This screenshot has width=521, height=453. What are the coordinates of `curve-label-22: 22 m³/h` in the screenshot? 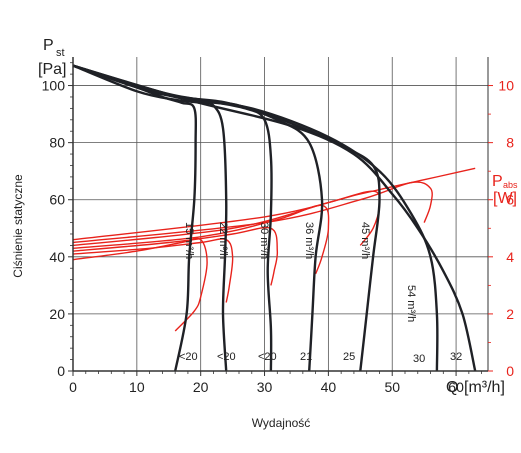 It's located at (223, 240).